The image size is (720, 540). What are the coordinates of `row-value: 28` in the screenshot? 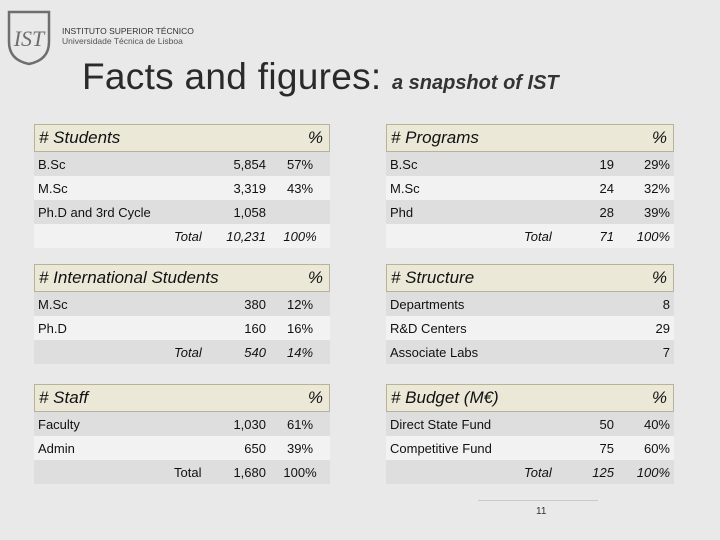 It's located at (606, 212).